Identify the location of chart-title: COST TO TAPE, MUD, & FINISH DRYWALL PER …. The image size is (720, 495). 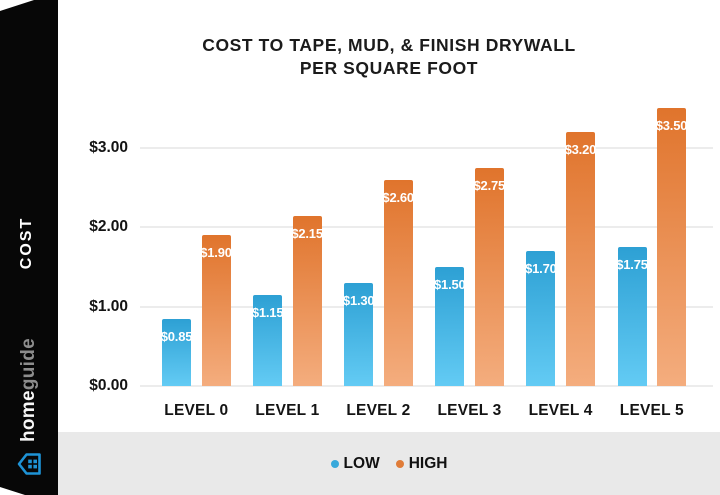
(389, 57).